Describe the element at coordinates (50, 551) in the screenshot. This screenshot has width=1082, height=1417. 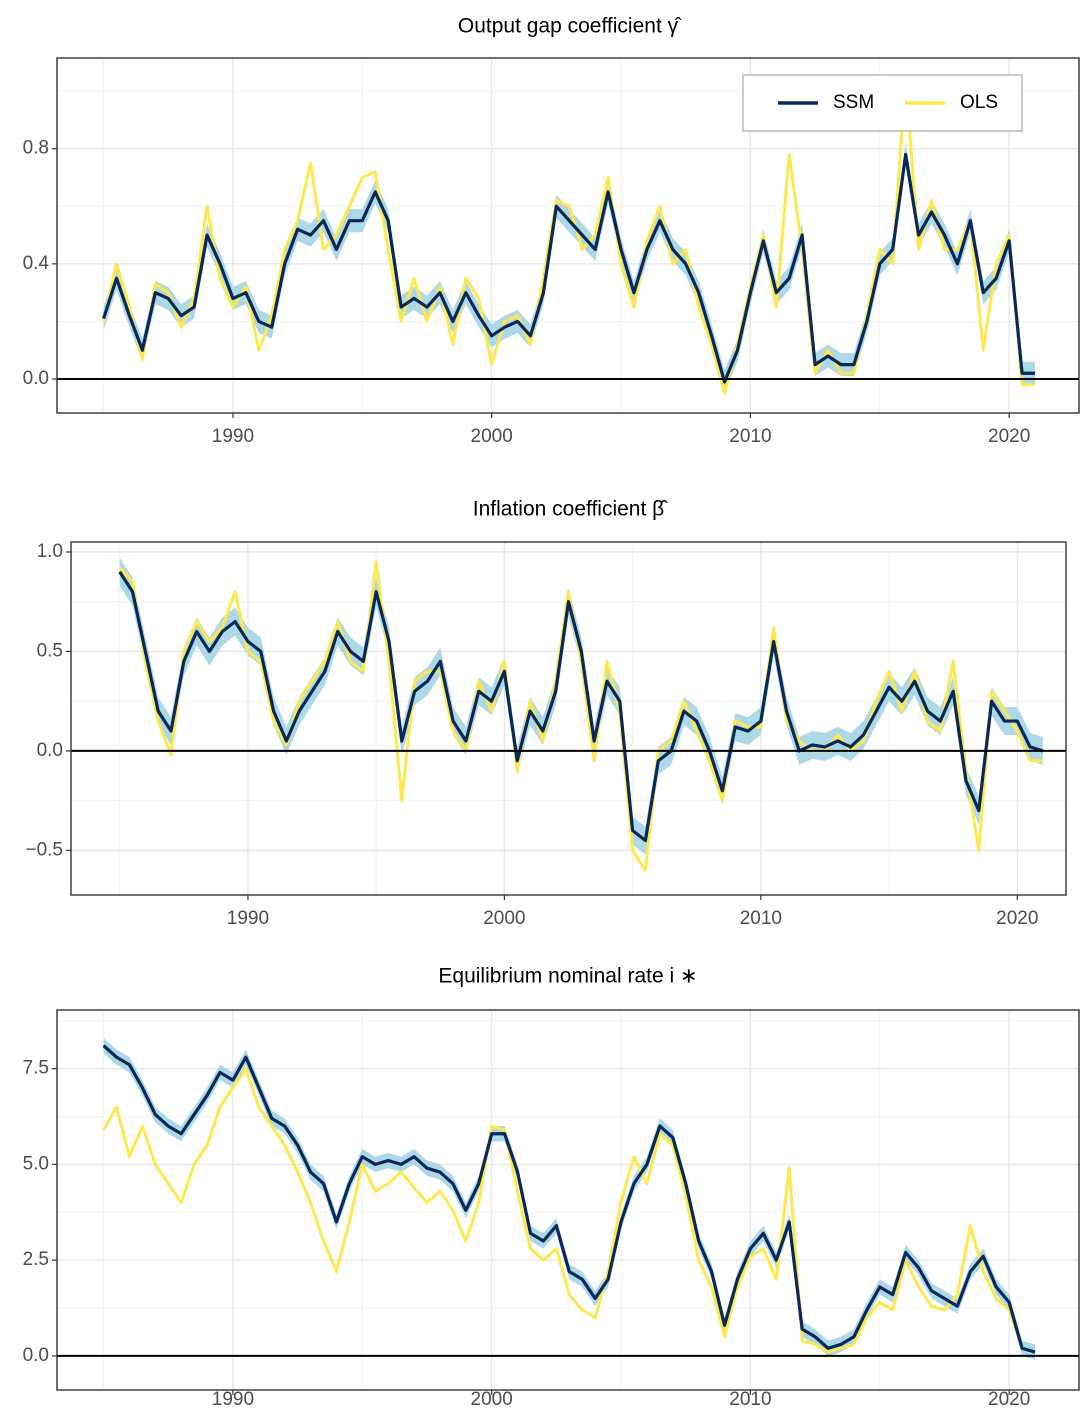
I see `y-tick-label: 1.0` at that location.